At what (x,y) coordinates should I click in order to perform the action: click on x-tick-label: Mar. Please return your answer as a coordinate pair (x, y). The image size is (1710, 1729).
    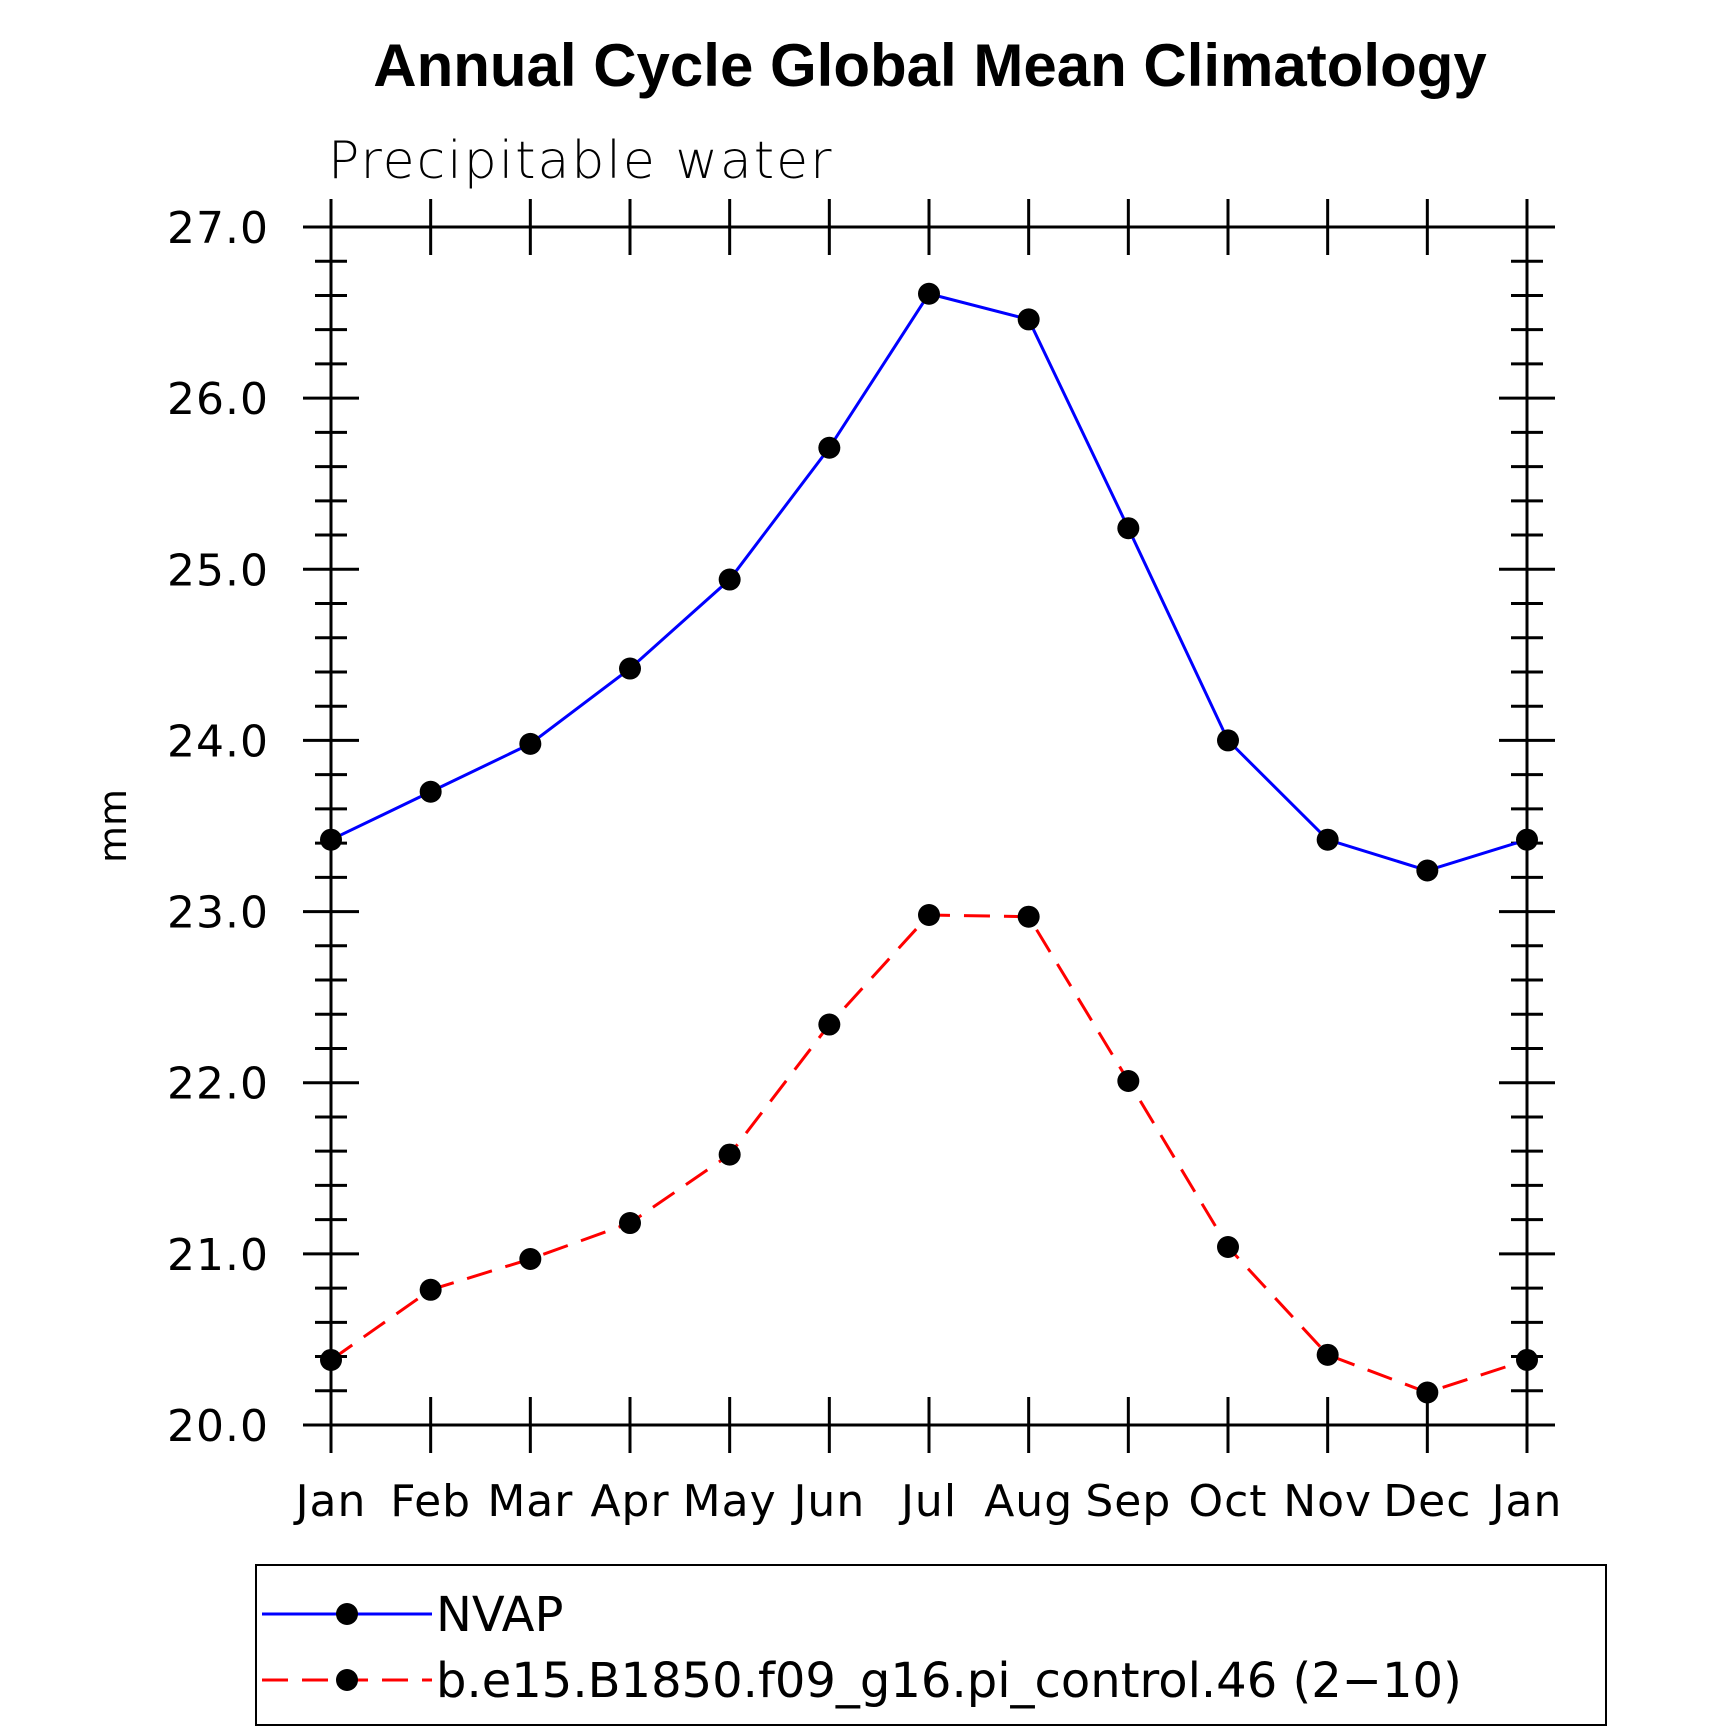
    Looking at the image, I should click on (530, 1501).